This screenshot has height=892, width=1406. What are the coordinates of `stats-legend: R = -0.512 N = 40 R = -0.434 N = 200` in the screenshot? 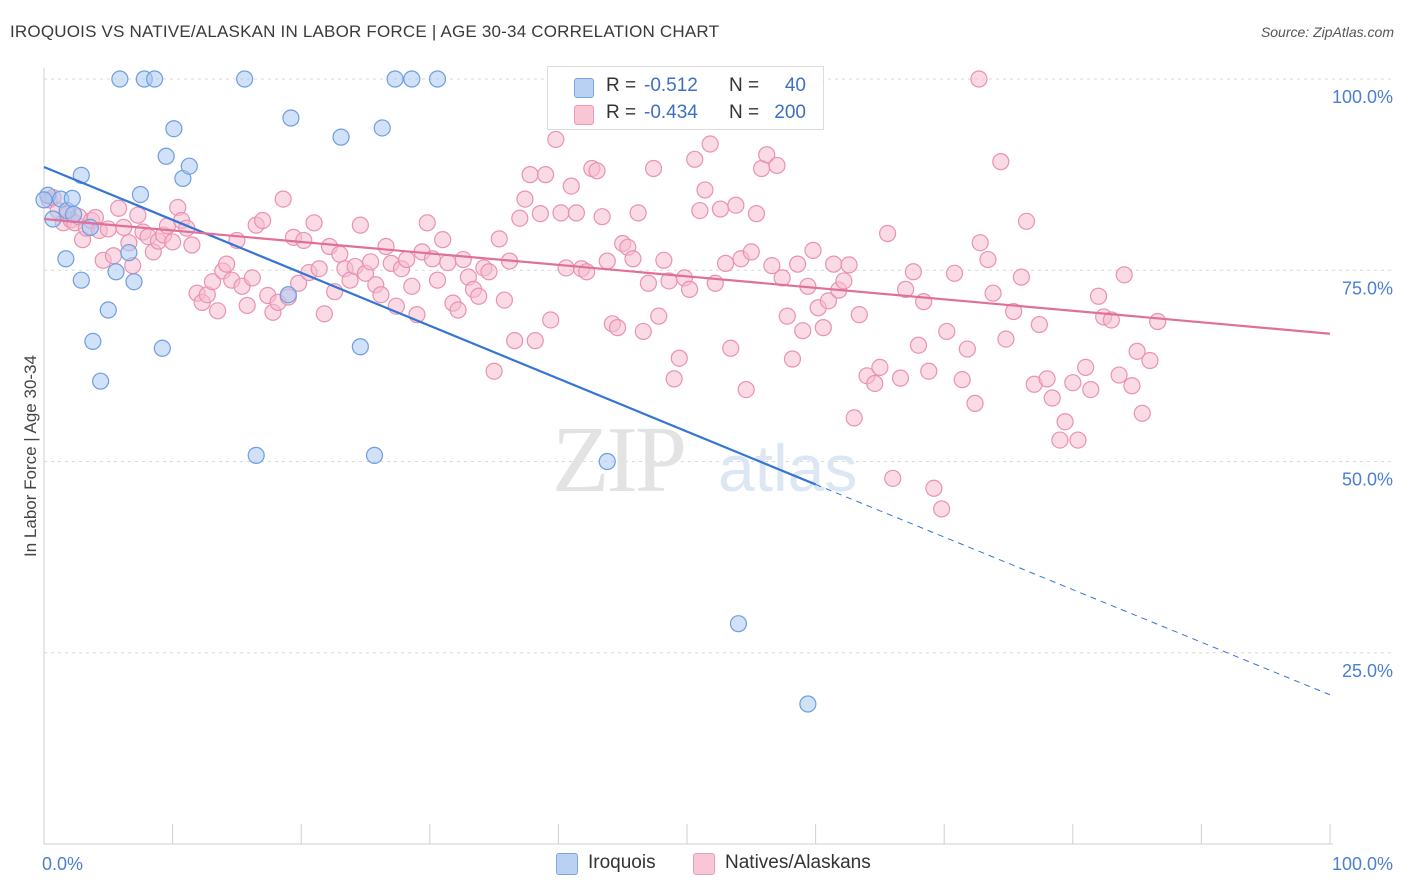 It's located at (685, 98).